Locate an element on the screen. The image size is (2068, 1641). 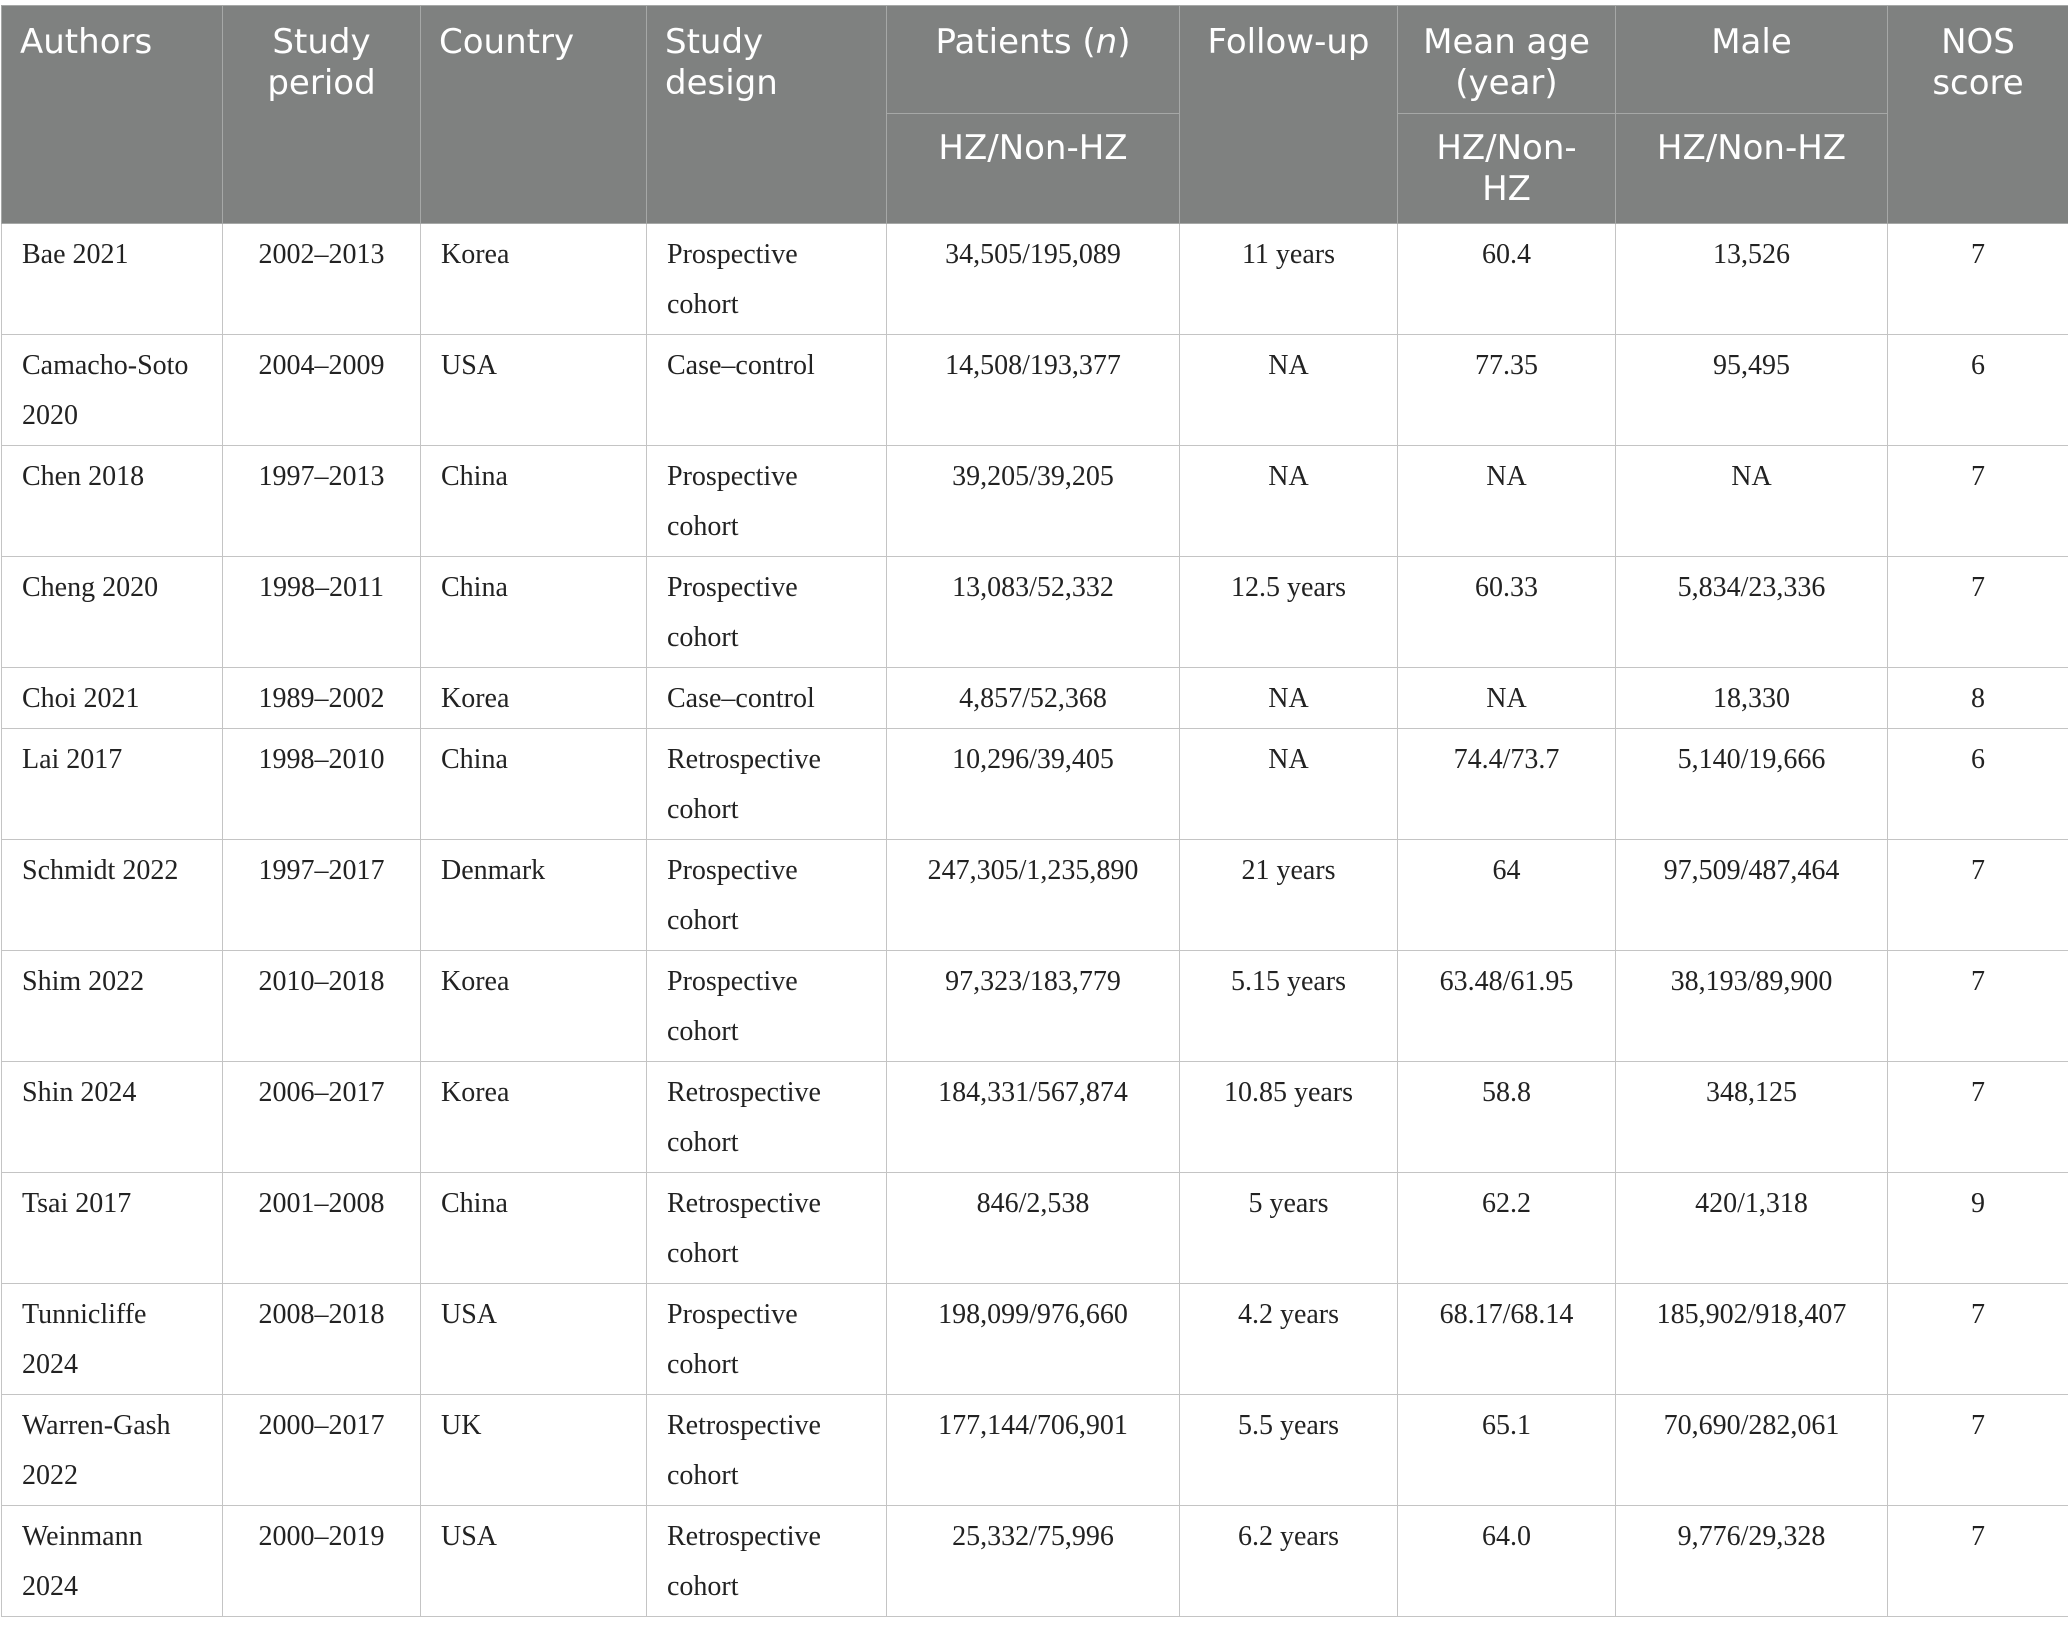
cell-male: 348,125 is located at coordinates (1751, 1117).